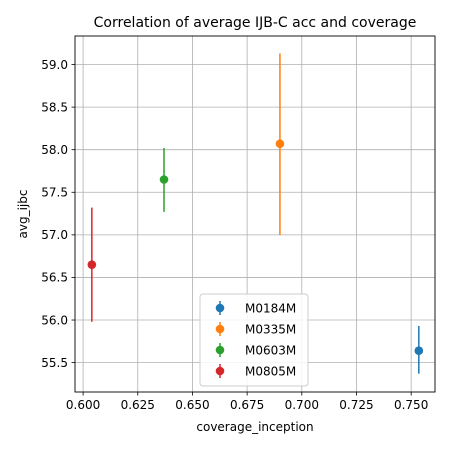 This screenshot has height=450, width=450. Describe the element at coordinates (54, 235) in the screenshot. I see `y-tick-label: 57.0` at that location.